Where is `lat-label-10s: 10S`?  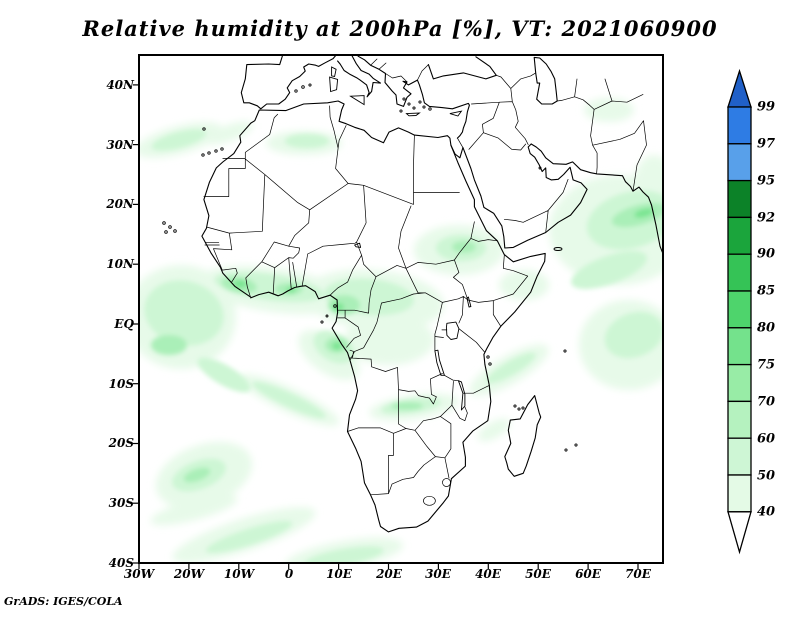
lat-label-10s: 10S is located at coordinates (121, 384).